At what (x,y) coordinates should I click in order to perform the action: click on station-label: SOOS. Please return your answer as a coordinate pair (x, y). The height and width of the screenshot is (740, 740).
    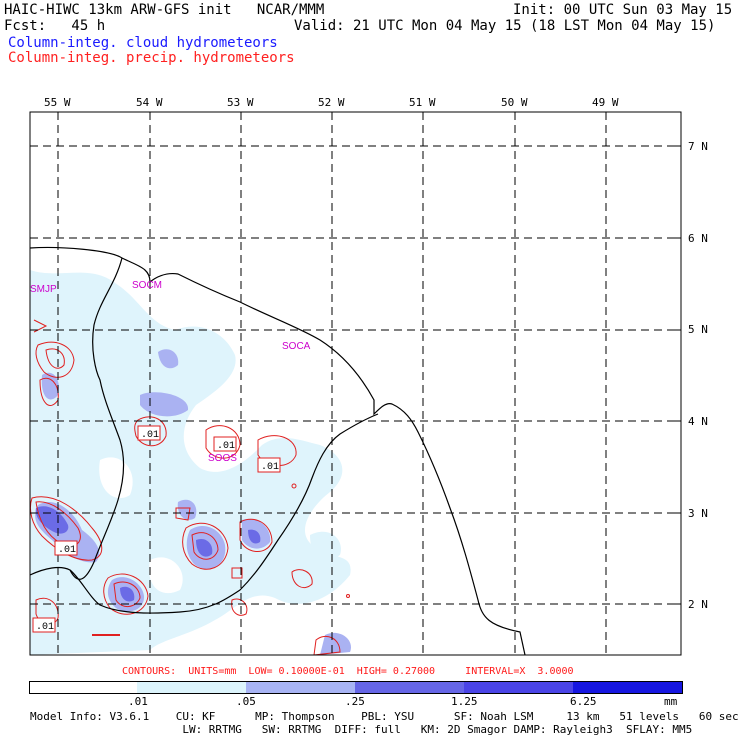
    Looking at the image, I should click on (222, 458).